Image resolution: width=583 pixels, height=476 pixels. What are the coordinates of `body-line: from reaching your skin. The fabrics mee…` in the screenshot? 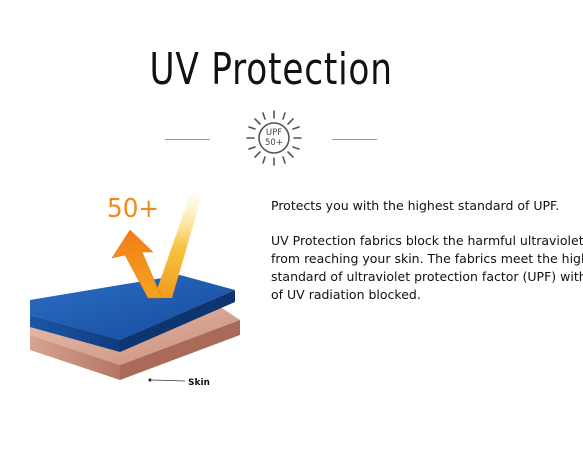 It's located at (427, 258).